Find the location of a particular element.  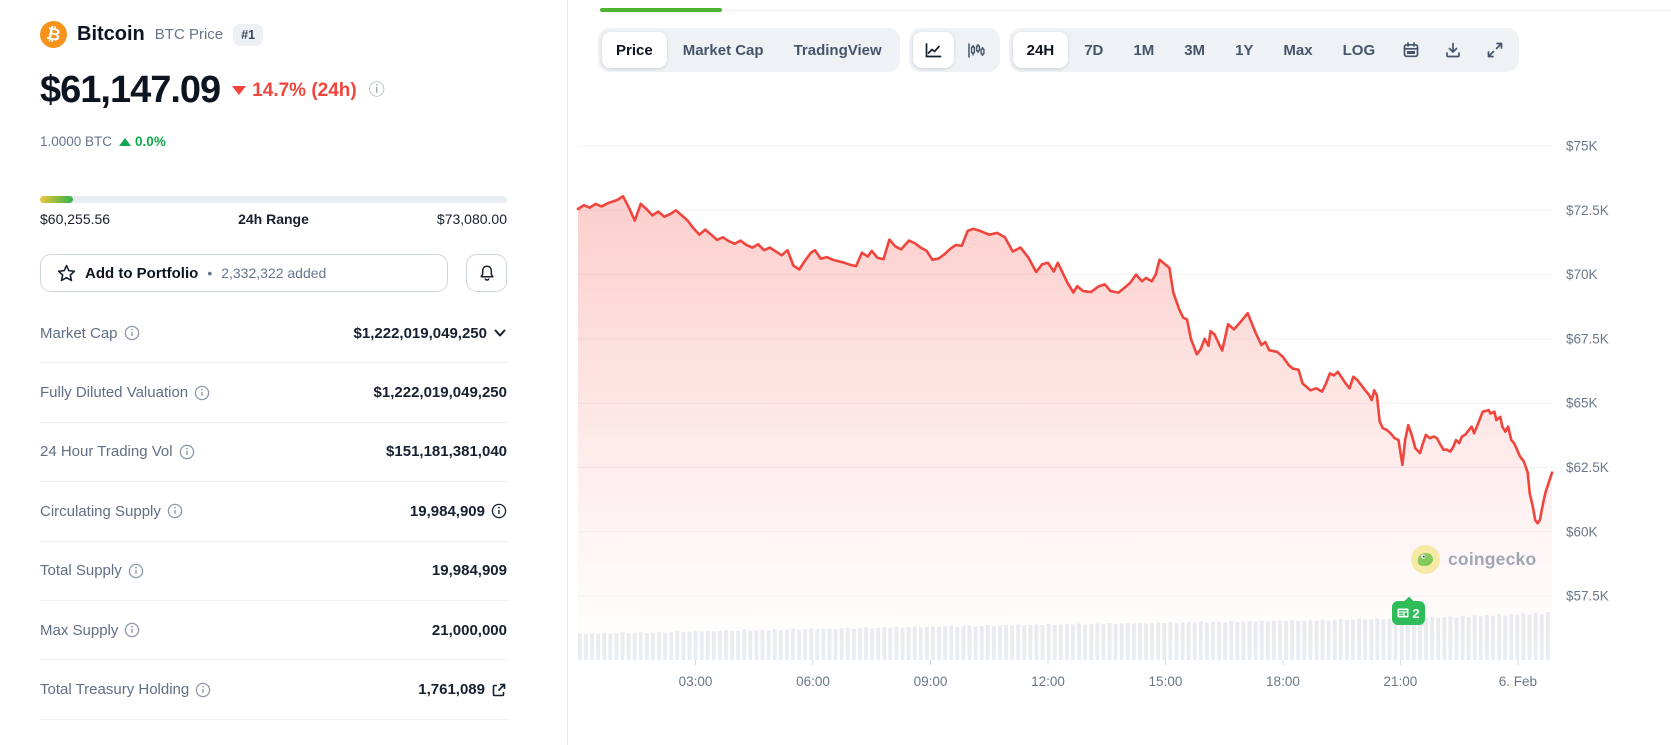

download-icon is located at coordinates (1453, 50).